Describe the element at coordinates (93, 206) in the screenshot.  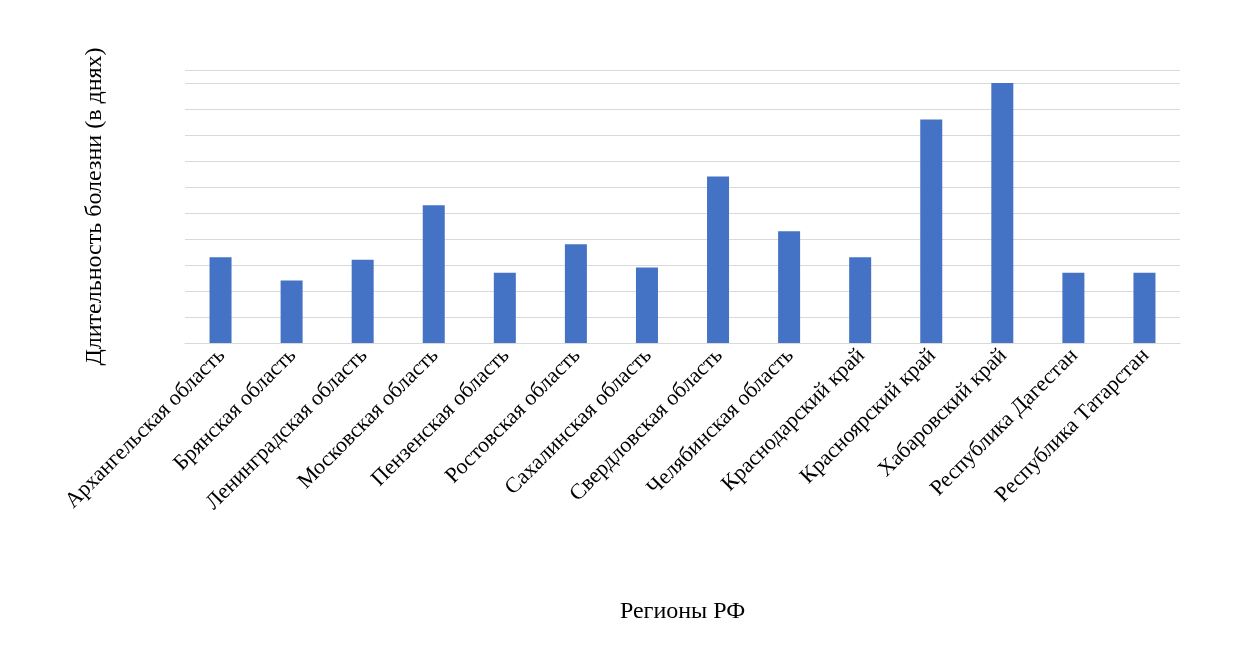
I see `y-axis-title: Длительность болезни (в днях)` at that location.